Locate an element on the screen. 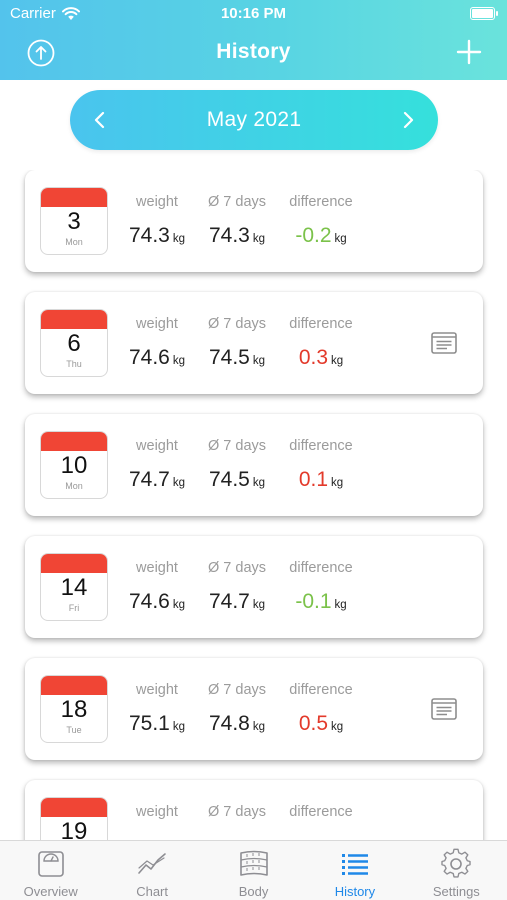 The height and width of the screenshot is (900, 507). weight-column: weight 75.1 kg is located at coordinates (157, 709).